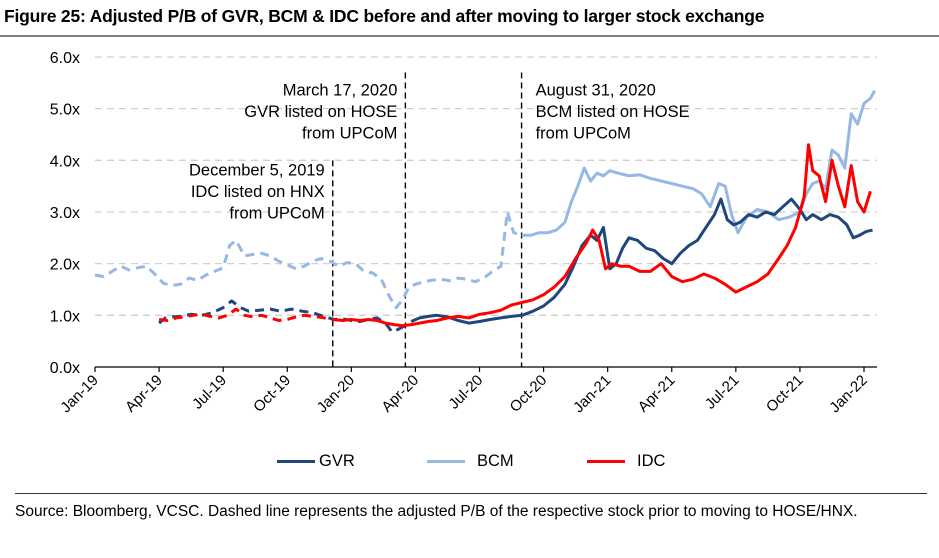 This screenshot has width=939, height=558. I want to click on x-tick-label: Apr-19, so click(144, 394).